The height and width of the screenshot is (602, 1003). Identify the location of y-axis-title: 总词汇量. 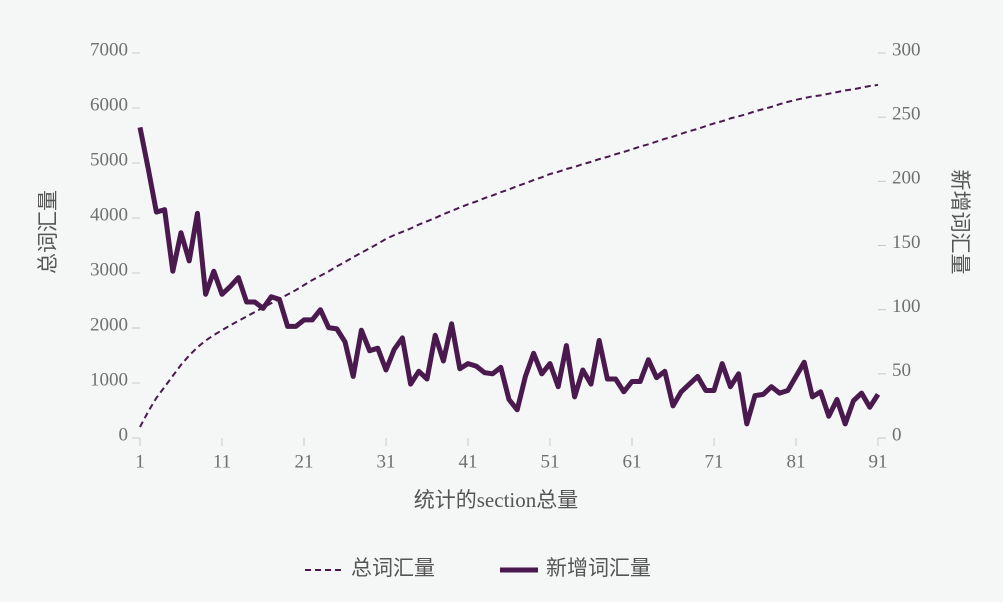
(48, 232).